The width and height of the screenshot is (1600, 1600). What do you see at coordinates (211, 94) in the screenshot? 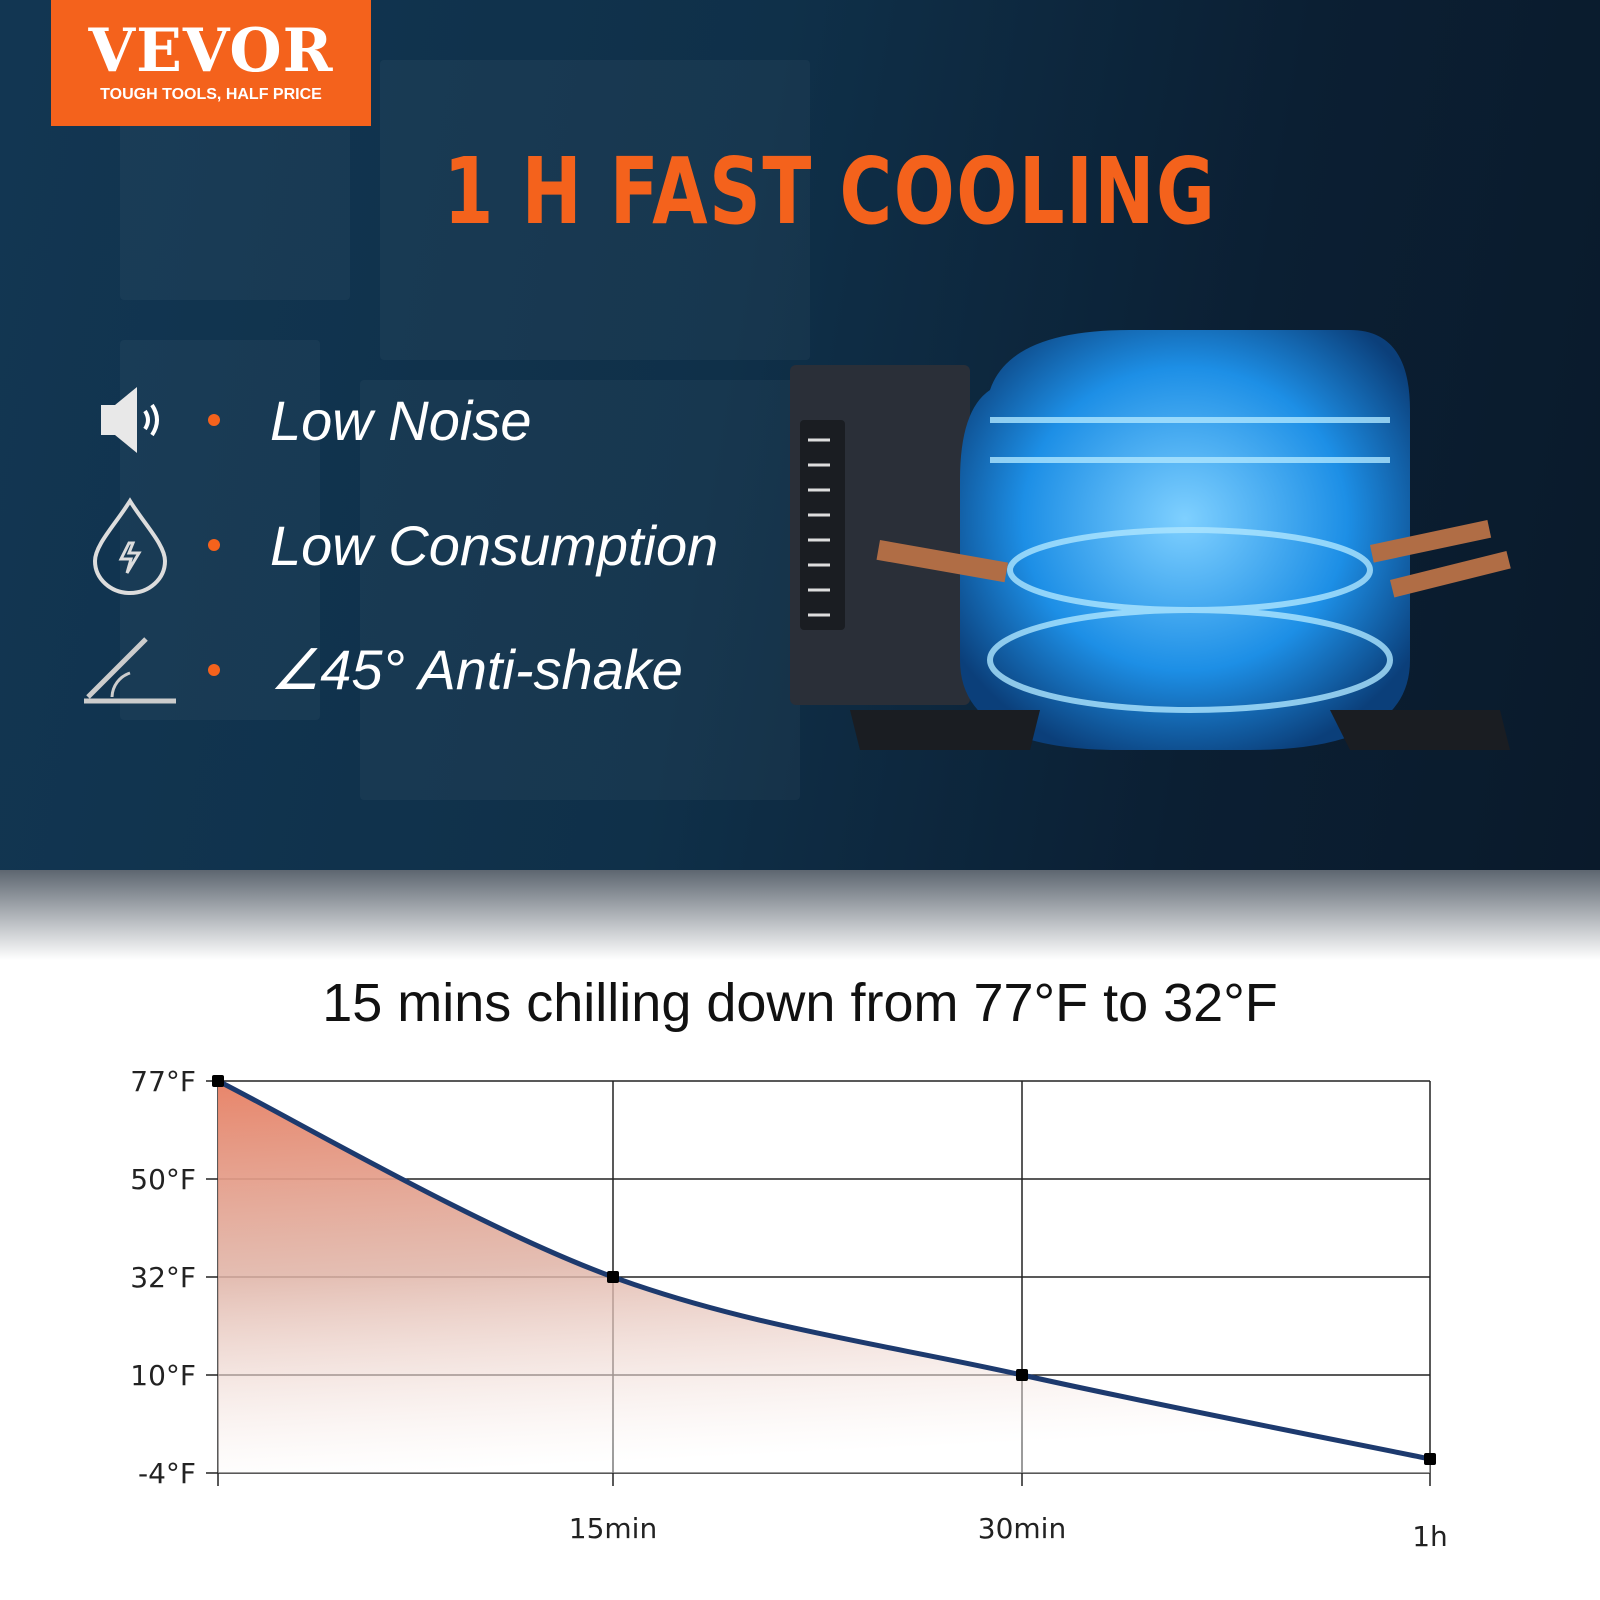
I see `logo-tagline: TOUGH TOOLS, HALF PRICE` at bounding box center [211, 94].